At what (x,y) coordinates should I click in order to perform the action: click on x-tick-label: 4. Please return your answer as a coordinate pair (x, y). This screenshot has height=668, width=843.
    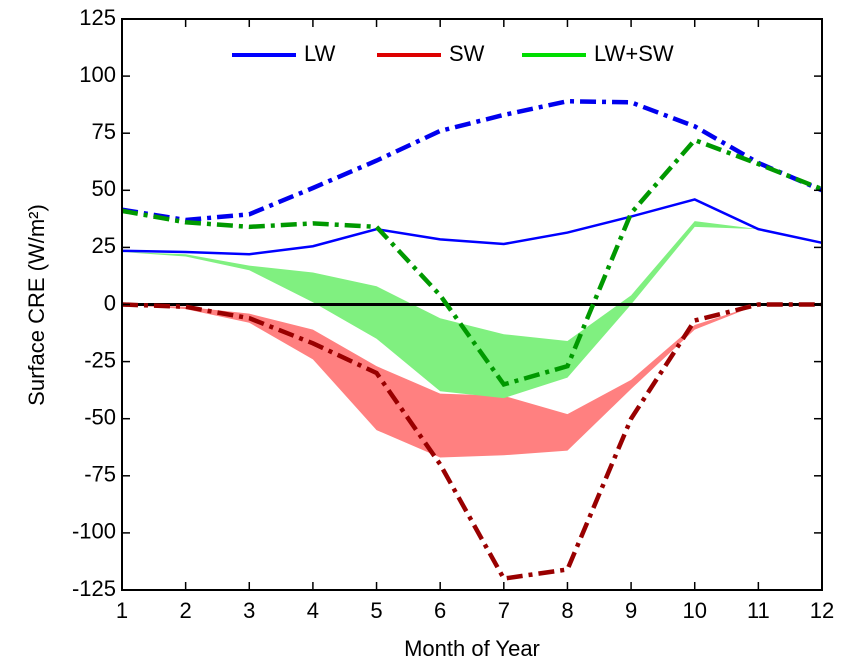
    Looking at the image, I should click on (313, 610).